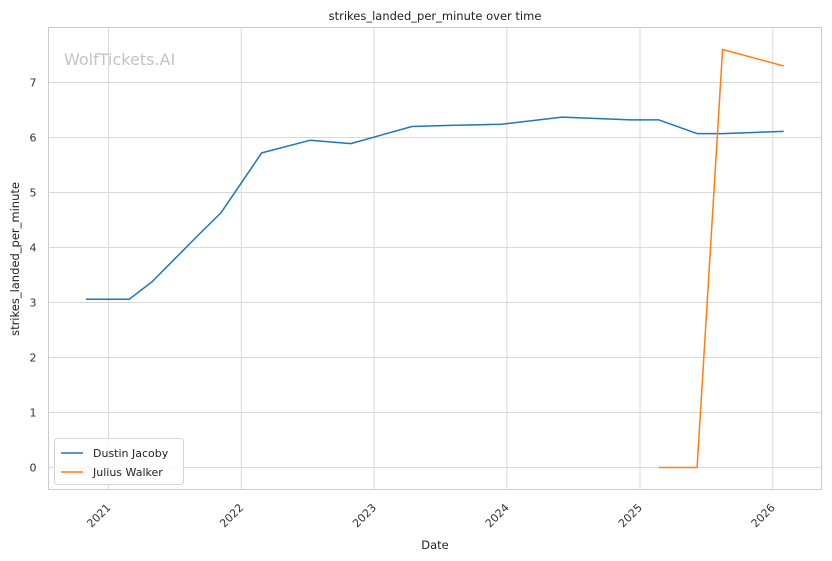 Image resolution: width=832 pixels, height=561 pixels. Describe the element at coordinates (33, 468) in the screenshot. I see `y-tick-label: 0` at that location.